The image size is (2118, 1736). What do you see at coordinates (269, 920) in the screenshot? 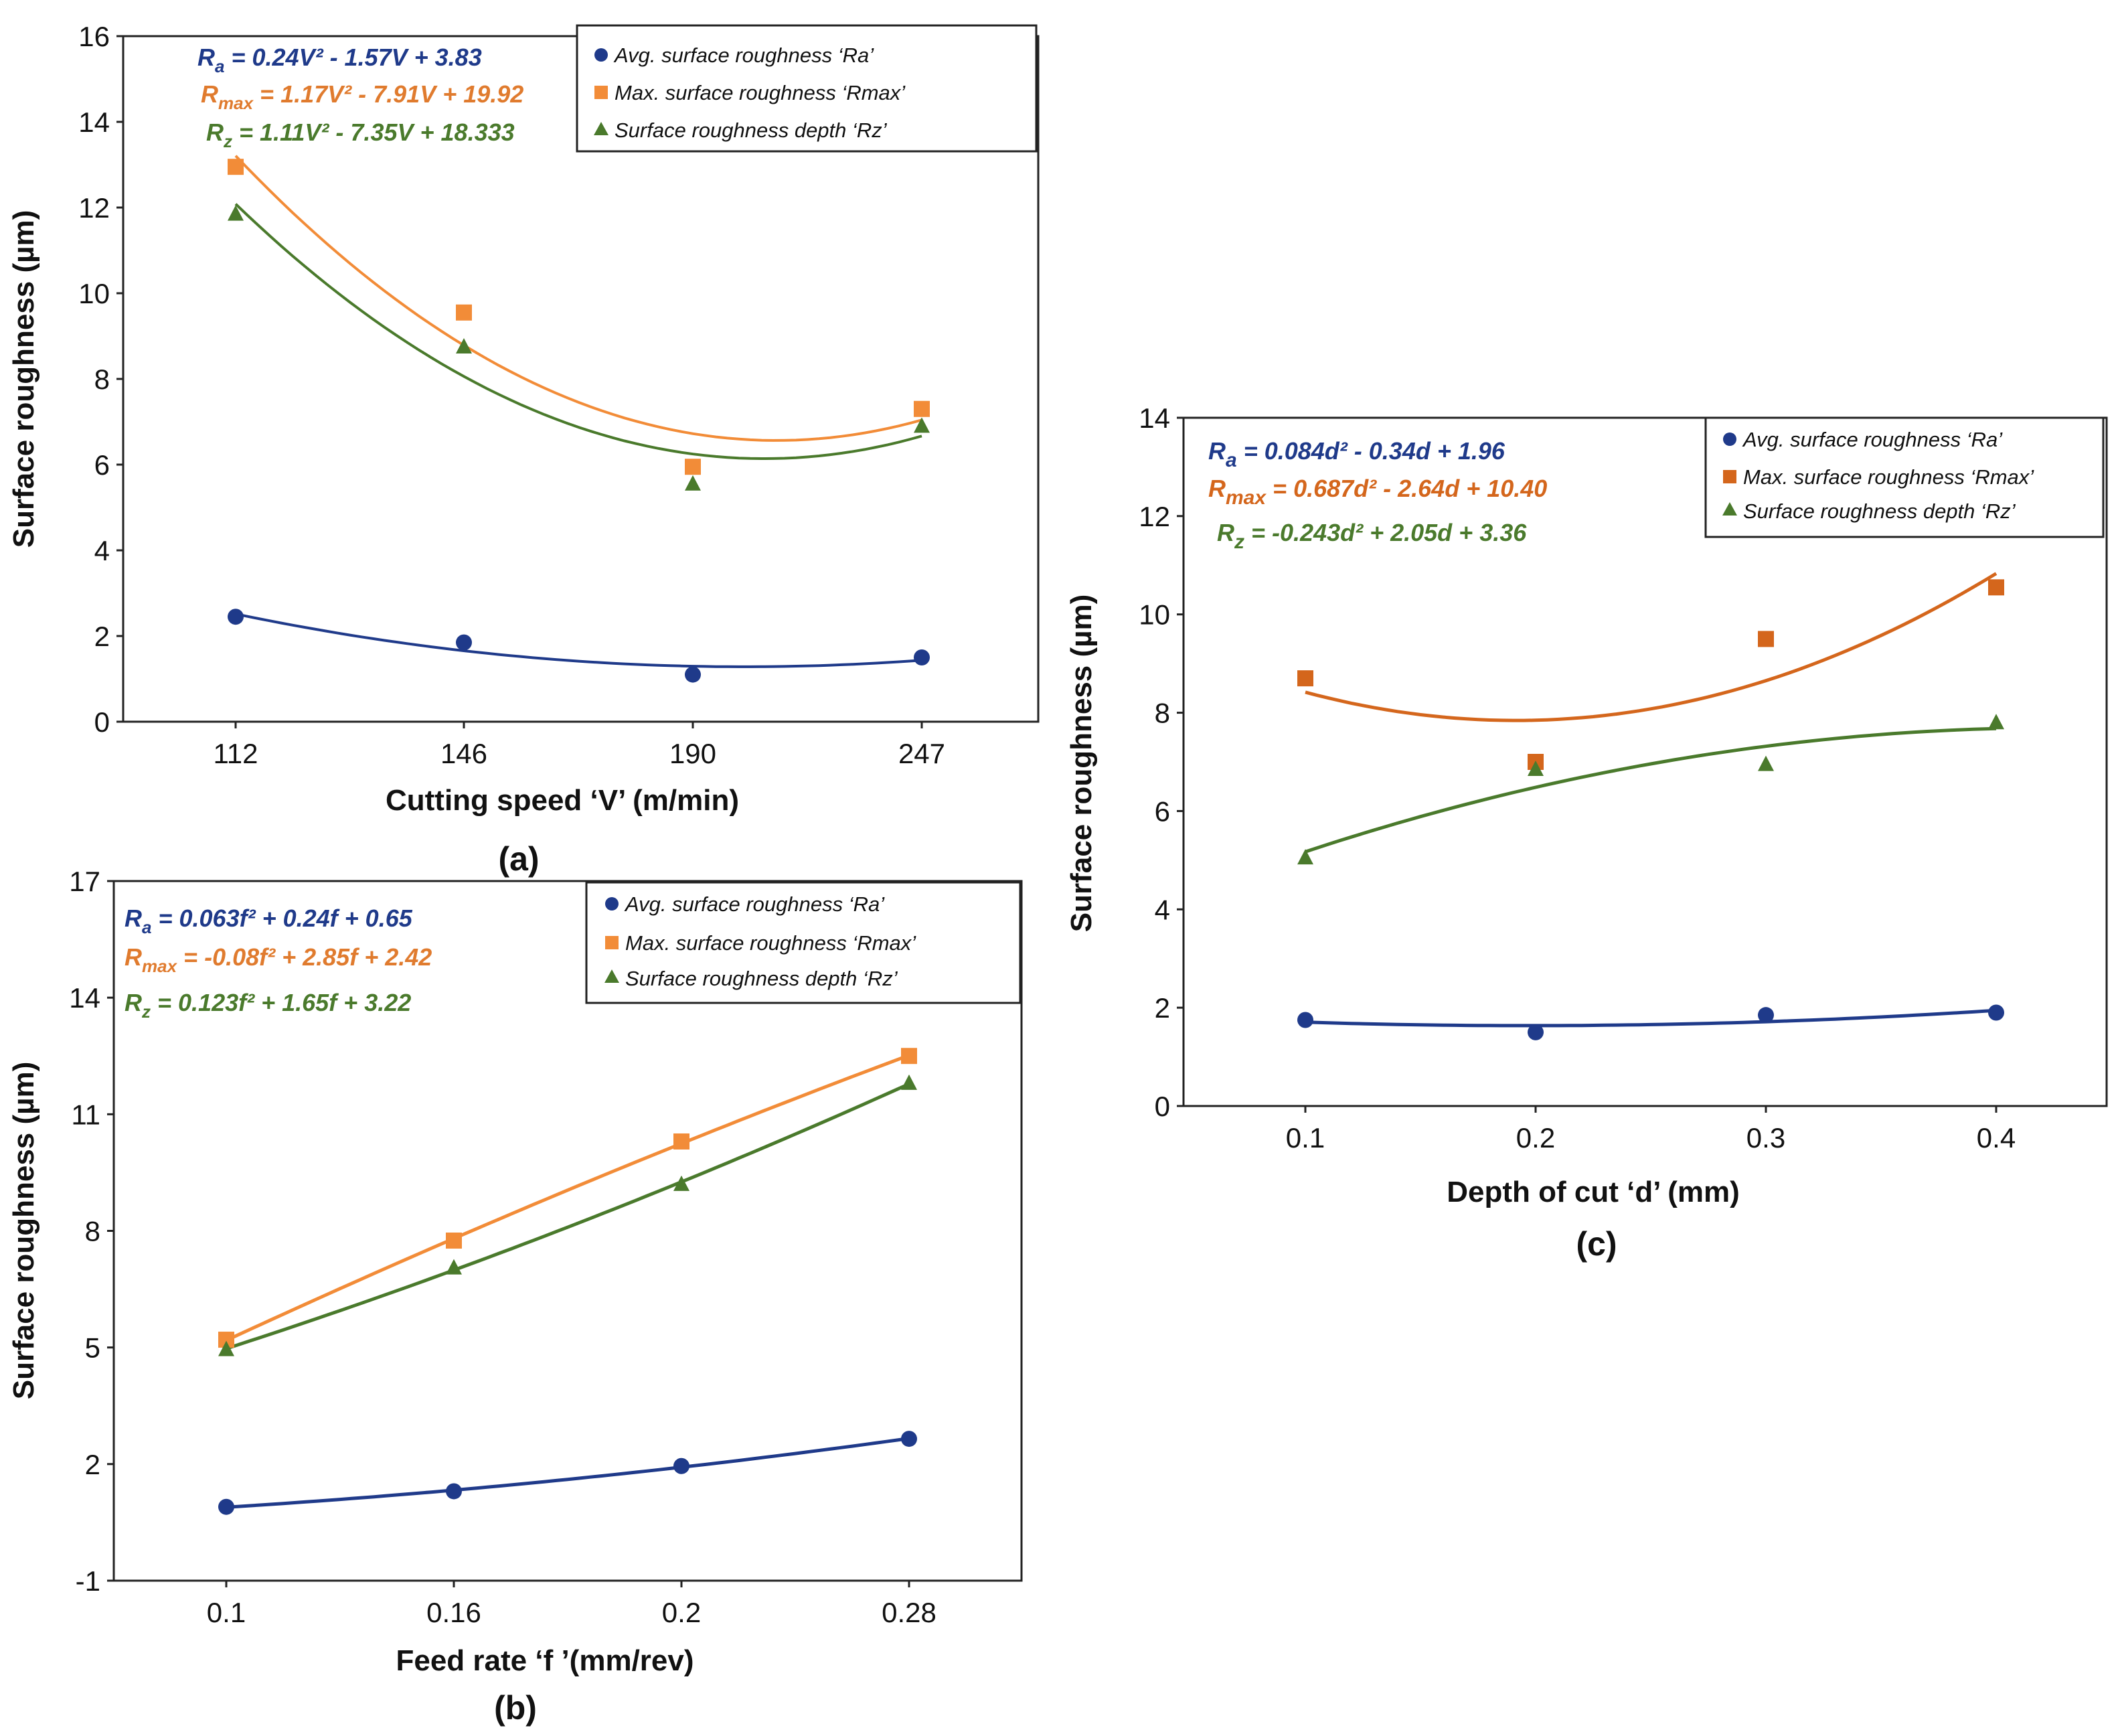
I see `equation-ra: Ra = 0.063f² + 0.24f + 0.65` at bounding box center [269, 920].